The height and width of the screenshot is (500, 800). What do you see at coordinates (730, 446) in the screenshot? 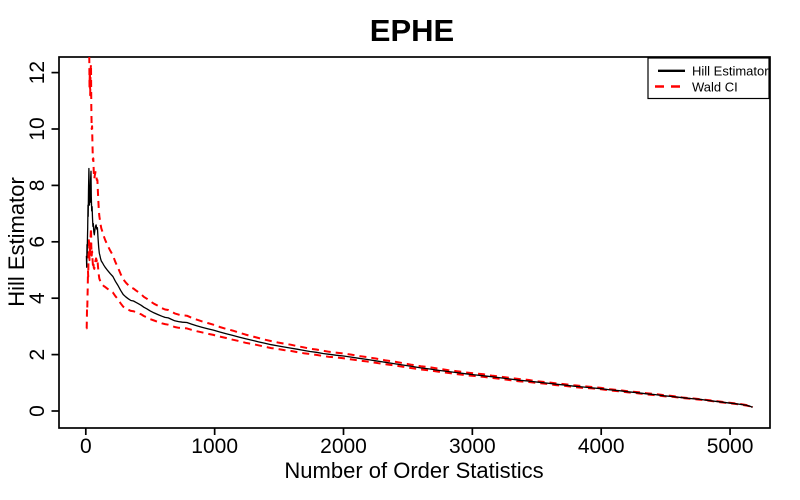
I see `x-tick-label: 5000` at bounding box center [730, 446].